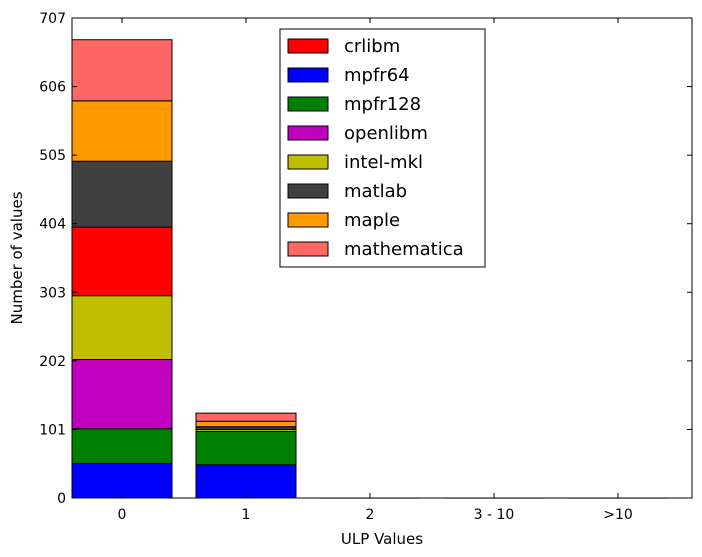 The image size is (702, 557). What do you see at coordinates (382, 104) in the screenshot?
I see `legend-label-mpfr128: mpfr128` at bounding box center [382, 104].